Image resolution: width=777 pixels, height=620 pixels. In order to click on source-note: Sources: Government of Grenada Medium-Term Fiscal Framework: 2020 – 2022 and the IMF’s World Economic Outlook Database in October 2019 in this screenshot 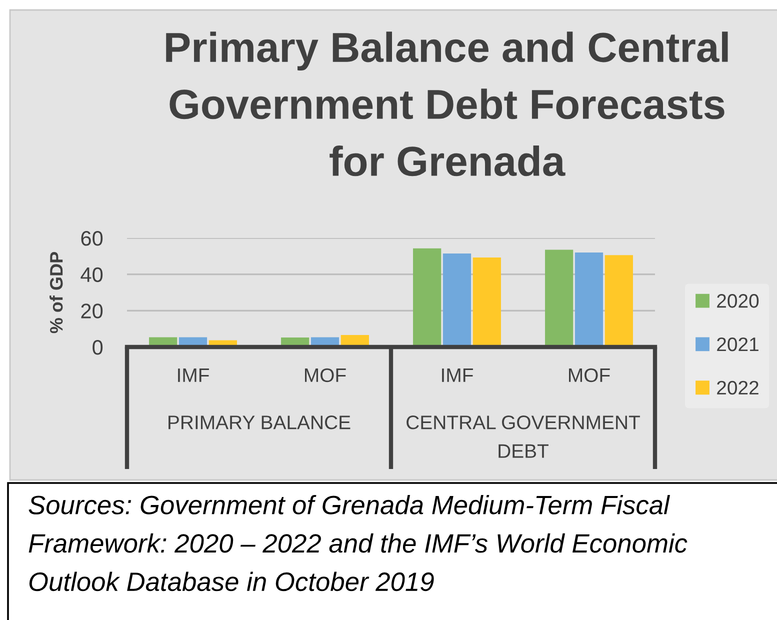, I will do `click(358, 543)`.